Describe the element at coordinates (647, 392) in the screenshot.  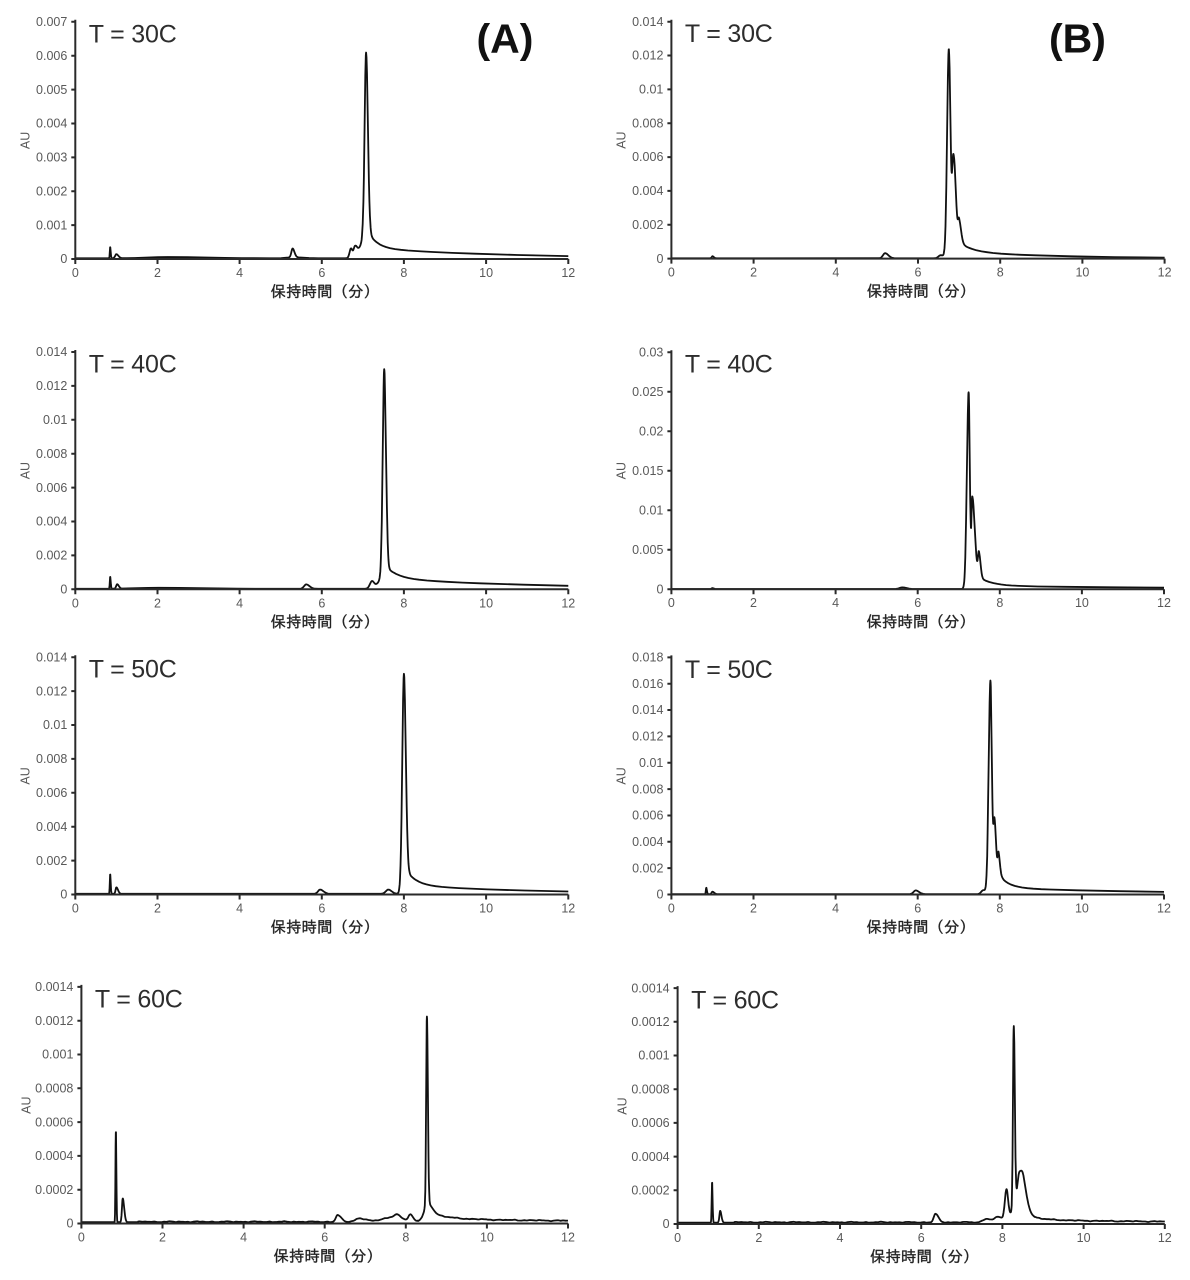
I see `svg-text: 0.025` at that location.